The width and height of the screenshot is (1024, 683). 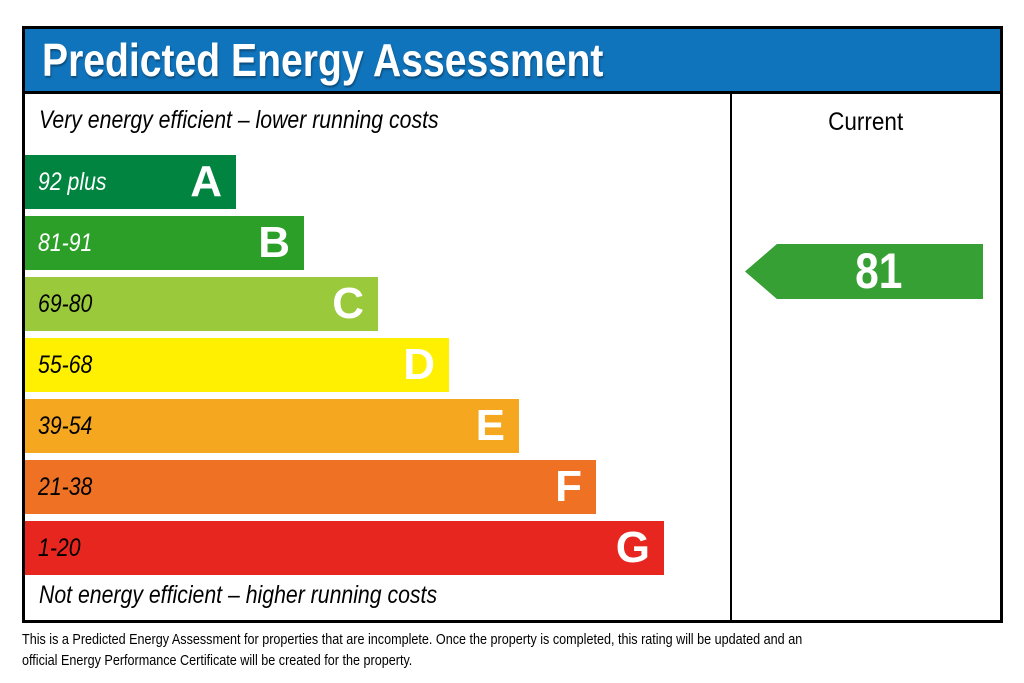 What do you see at coordinates (866, 122) in the screenshot?
I see `current-header-text: Current` at bounding box center [866, 122].